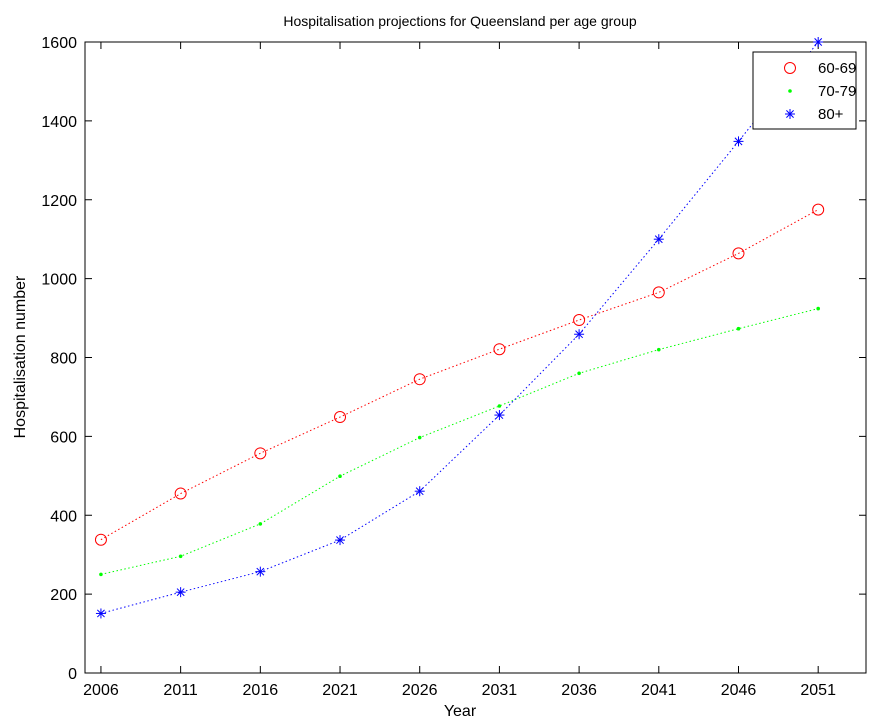  I want to click on y-axis-label: Hospitalisation number, so click(20, 356).